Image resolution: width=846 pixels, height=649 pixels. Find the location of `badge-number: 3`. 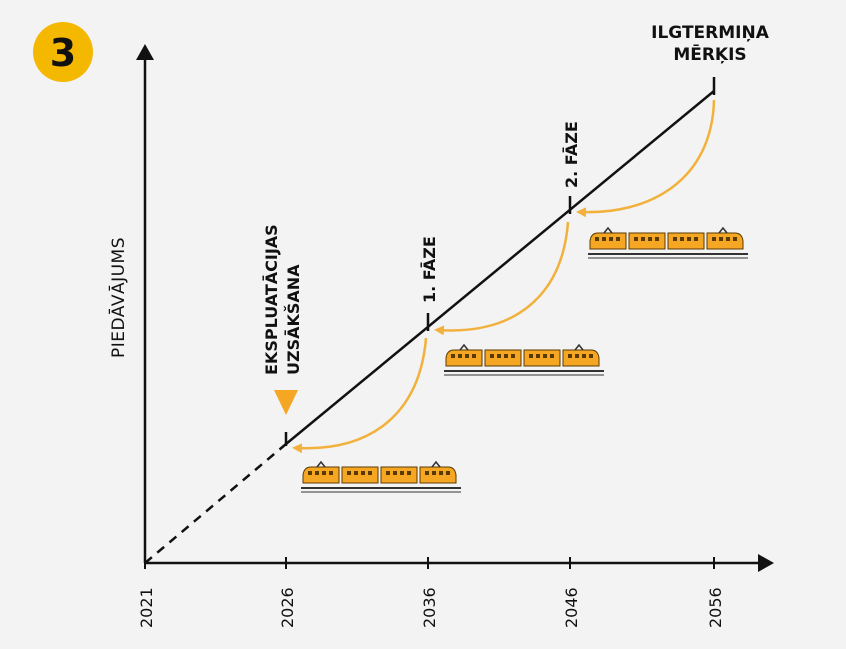

badge-number: 3 is located at coordinates (63, 53).